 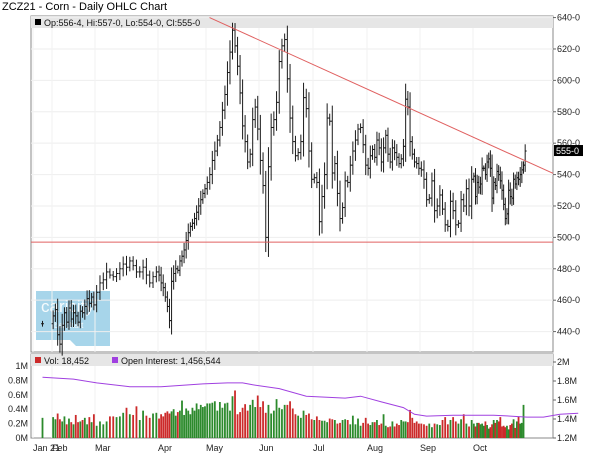 I want to click on price-tick-label: 560-0, so click(x=568, y=143).